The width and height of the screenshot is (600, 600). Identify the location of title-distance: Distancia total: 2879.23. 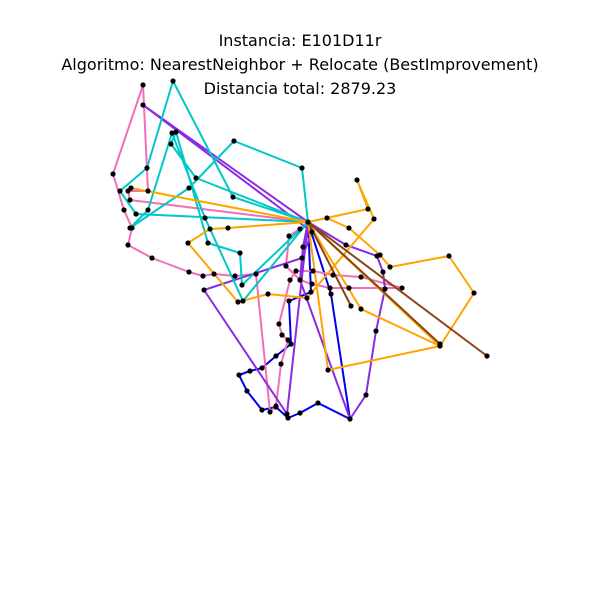
(300, 88).